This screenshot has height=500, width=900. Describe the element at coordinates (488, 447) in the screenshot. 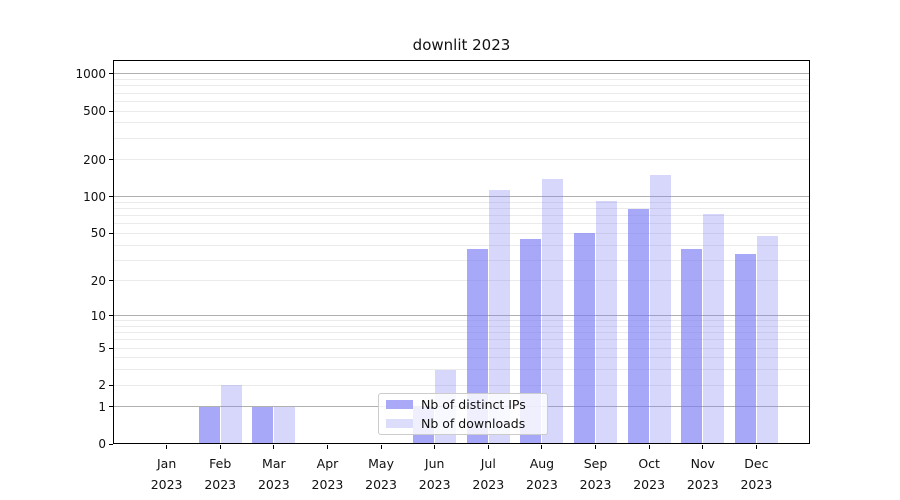

I see `x-tick-jul` at that location.